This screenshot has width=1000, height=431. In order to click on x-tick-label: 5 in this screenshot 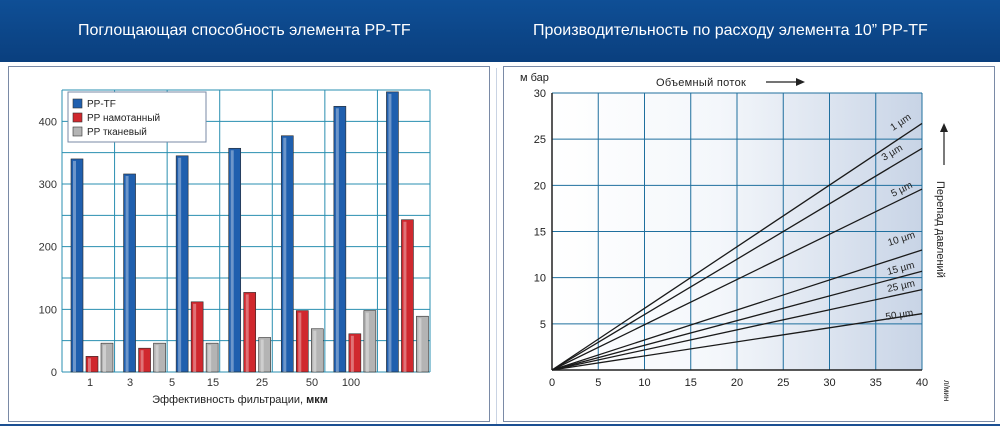, I will do `click(172, 383)`.